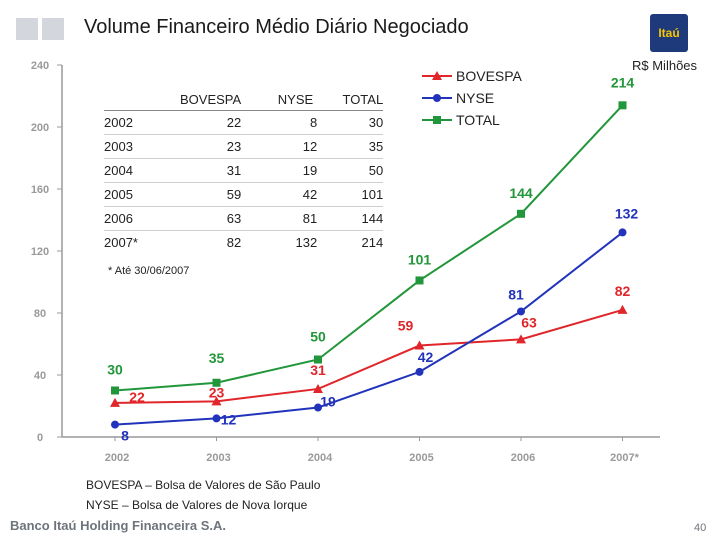  I want to click on y-tick-label: 200, so click(40, 128).